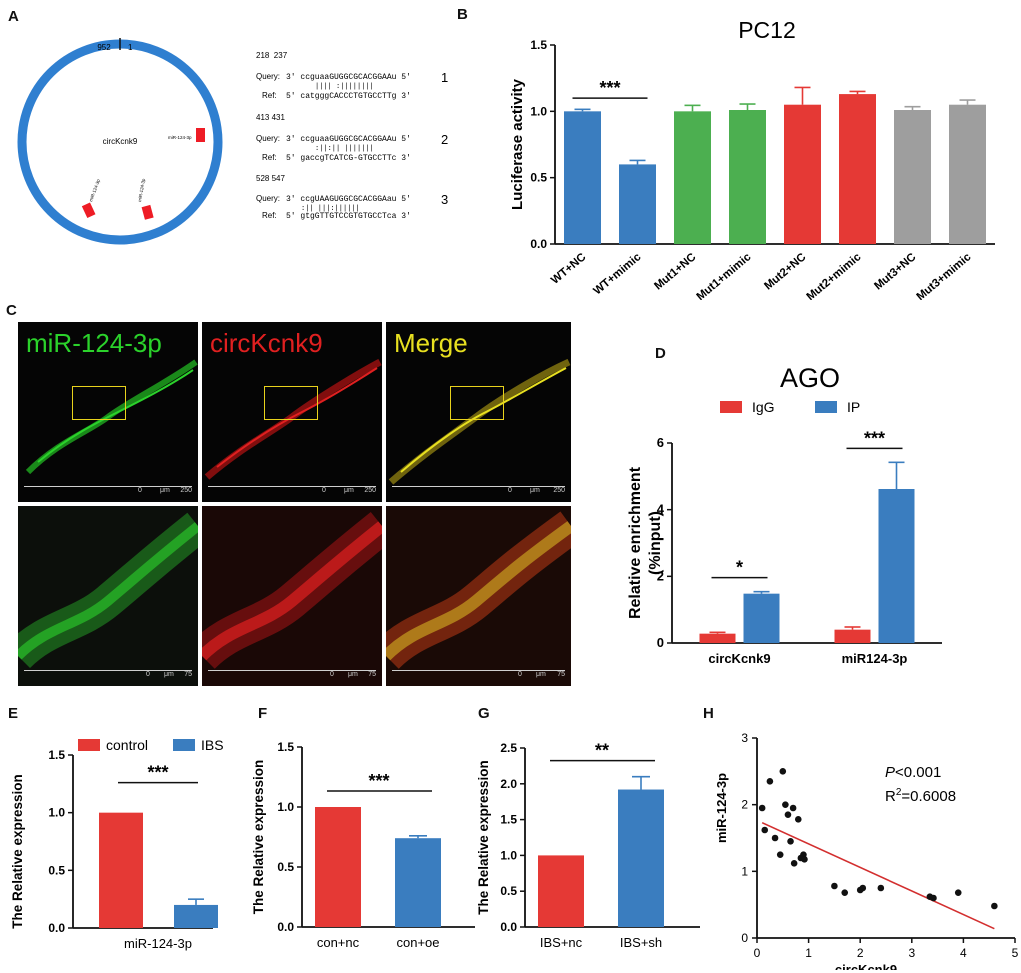  I want to click on x-tick-label: Mut2+NC, so click(785, 271).